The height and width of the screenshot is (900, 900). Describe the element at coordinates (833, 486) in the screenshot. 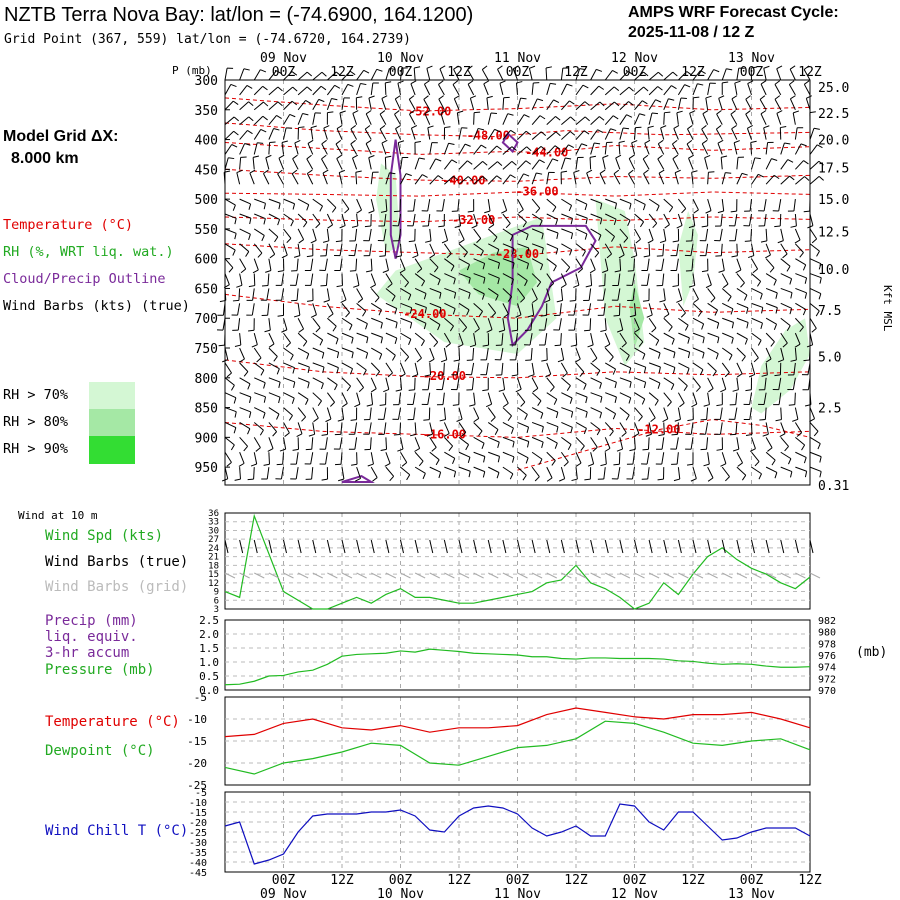

I see `kft-tick-label: 0.31` at that location.